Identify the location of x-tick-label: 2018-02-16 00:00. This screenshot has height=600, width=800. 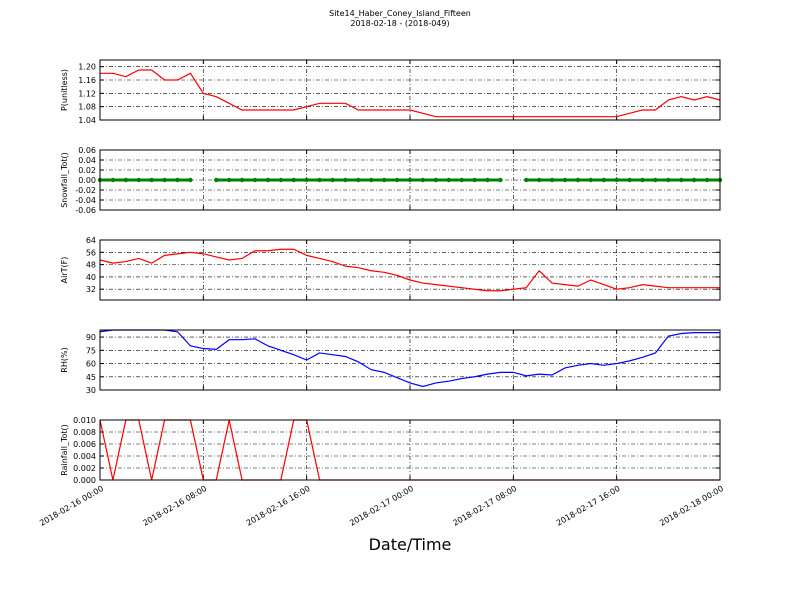
(71, 506).